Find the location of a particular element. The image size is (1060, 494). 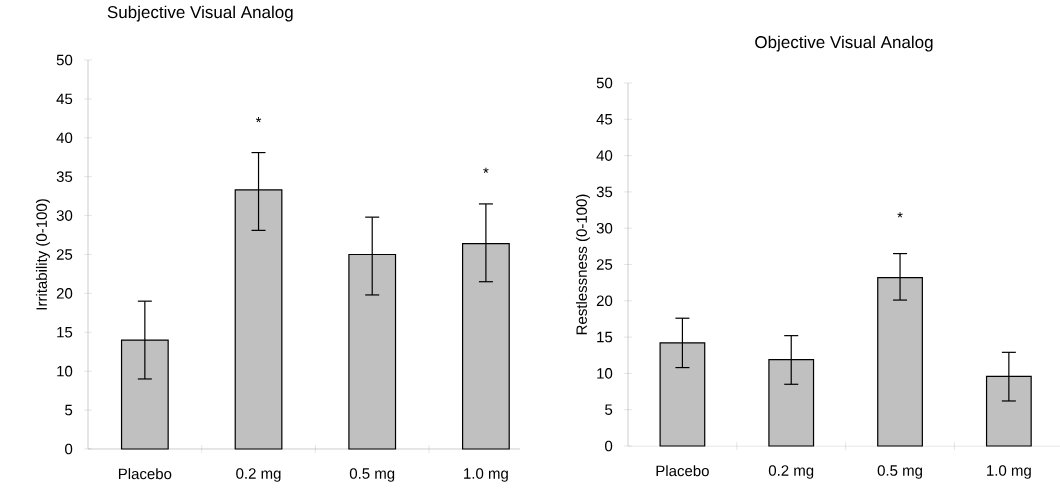

chart-title: Objective Visual Analog is located at coordinates (844, 43).